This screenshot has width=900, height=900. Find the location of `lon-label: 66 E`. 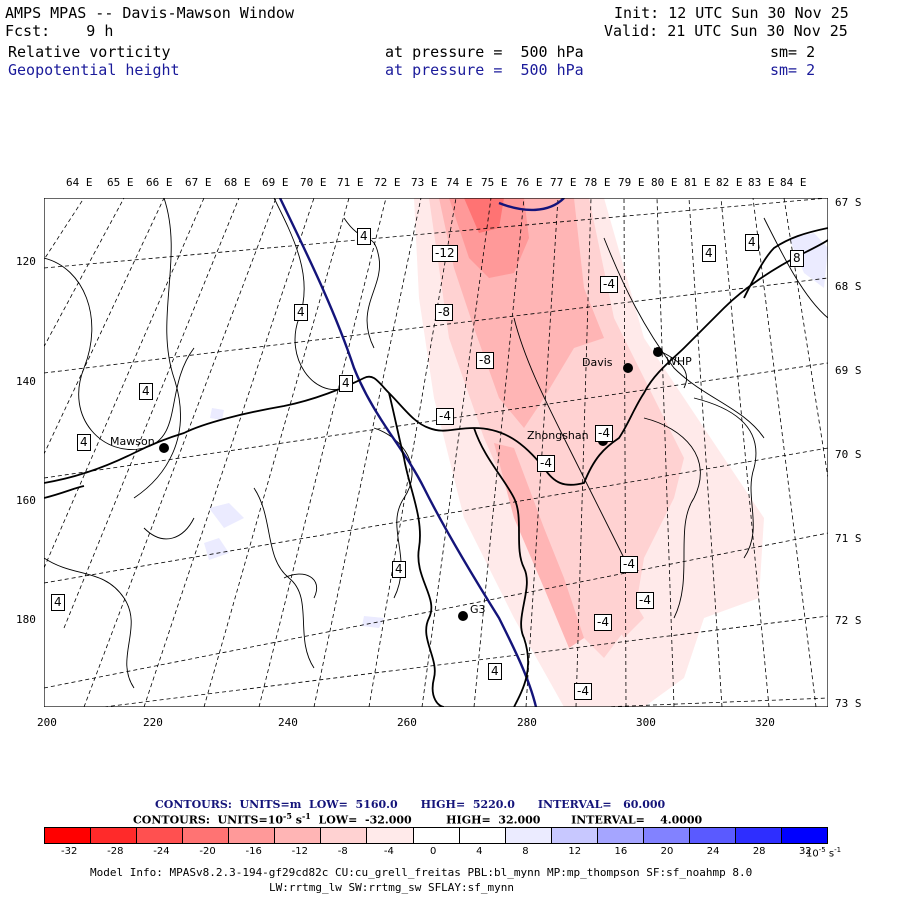

lon-label: 66 E is located at coordinates (159, 182).